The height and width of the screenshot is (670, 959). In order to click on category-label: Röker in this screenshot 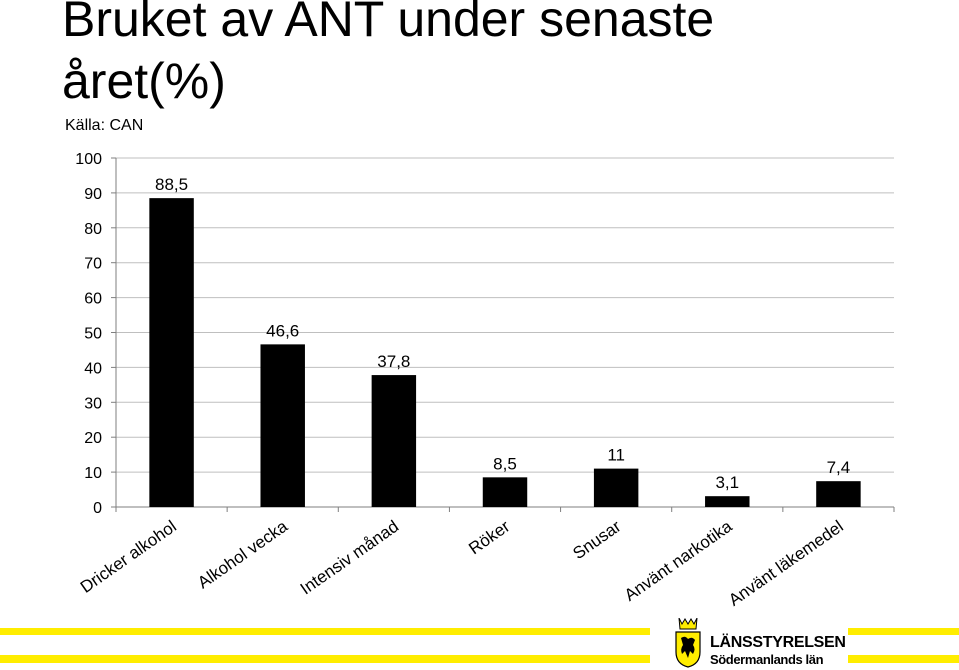, I will do `click(489, 538)`.